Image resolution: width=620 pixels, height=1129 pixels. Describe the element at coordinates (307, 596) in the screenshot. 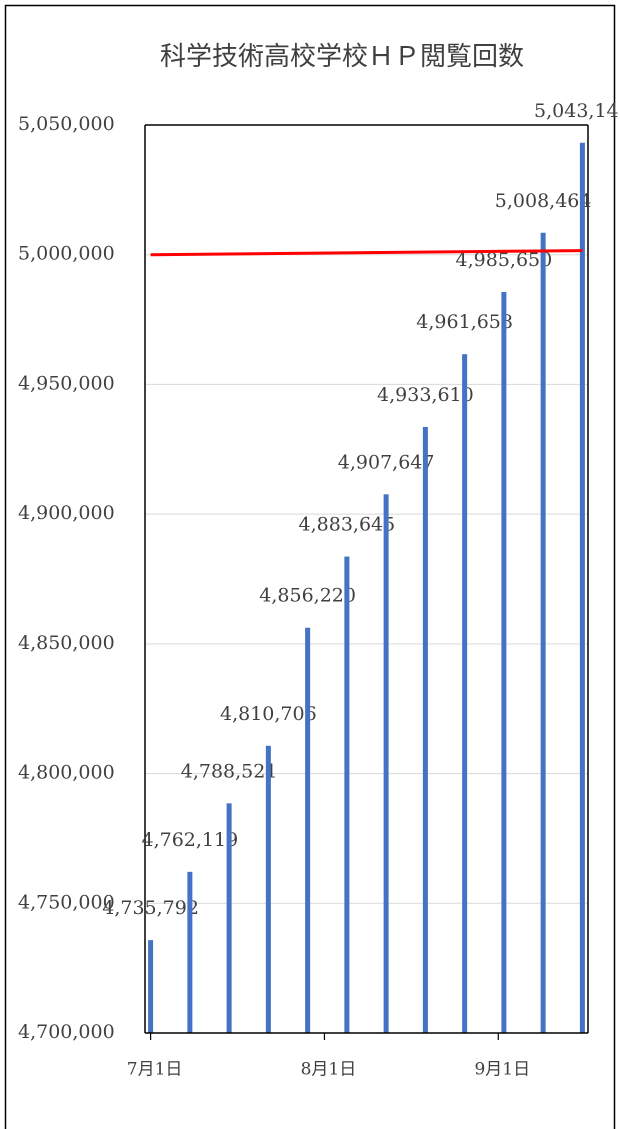

I see `data-label: 4,856,220` at that location.